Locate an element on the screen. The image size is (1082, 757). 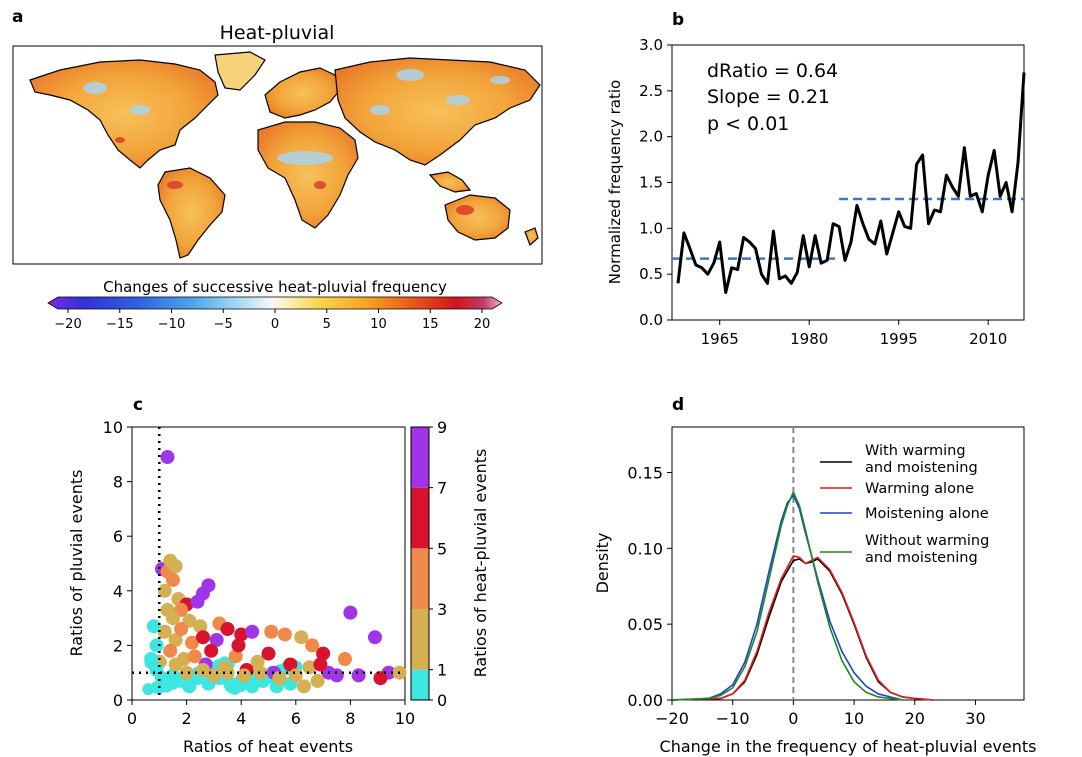
plot-b-annotation-3: p < 0.01 is located at coordinates (748, 124).